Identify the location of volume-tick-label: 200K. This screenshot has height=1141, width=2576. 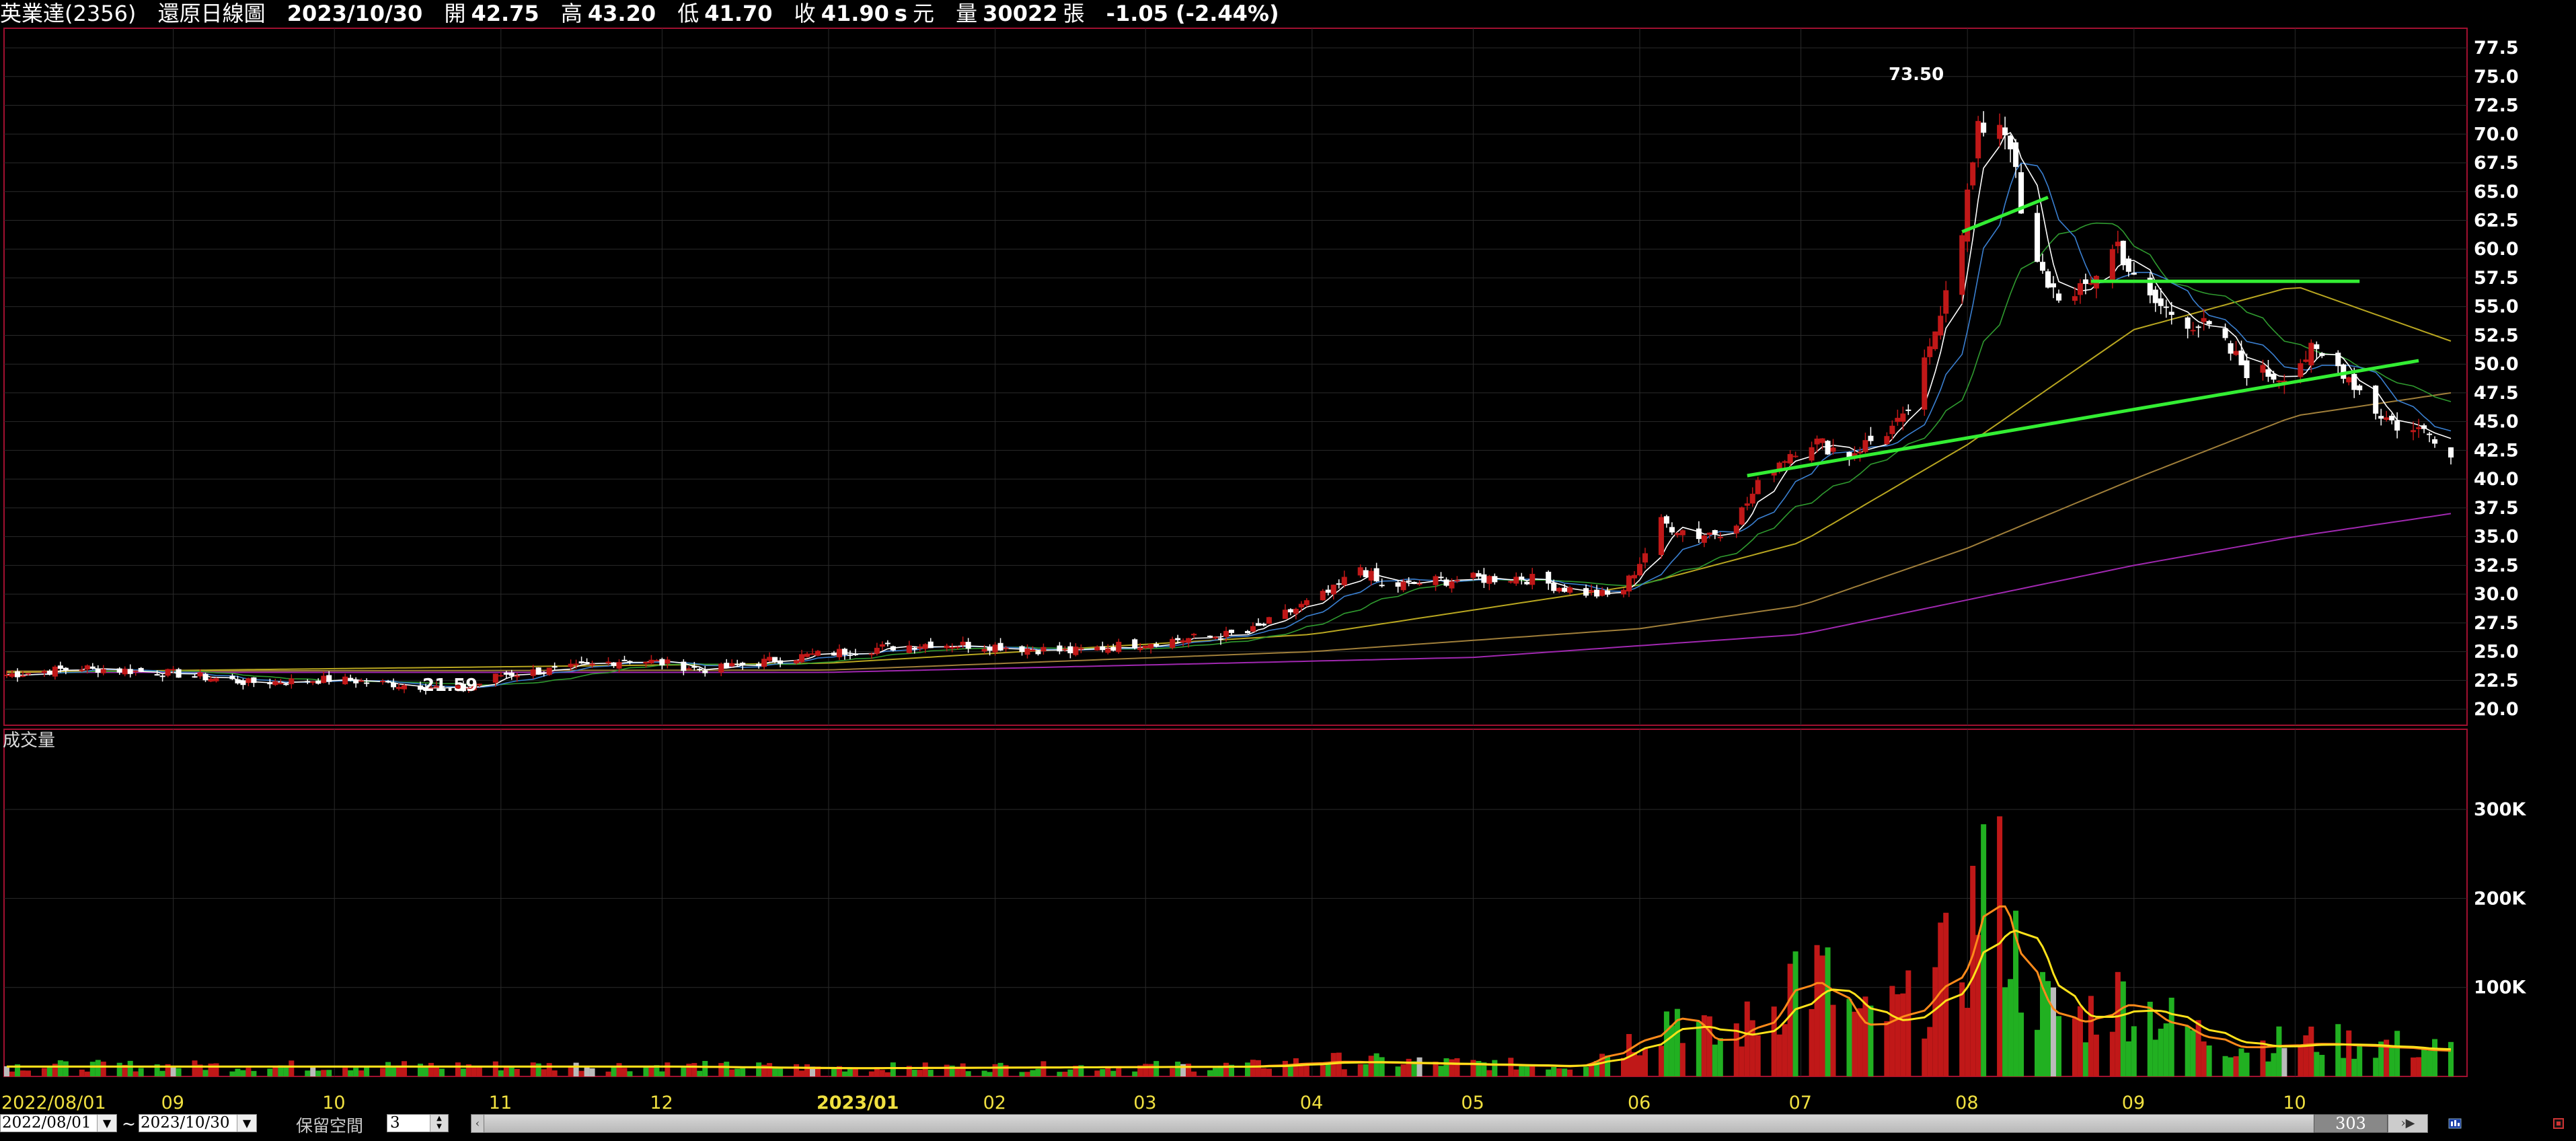
(2500, 898).